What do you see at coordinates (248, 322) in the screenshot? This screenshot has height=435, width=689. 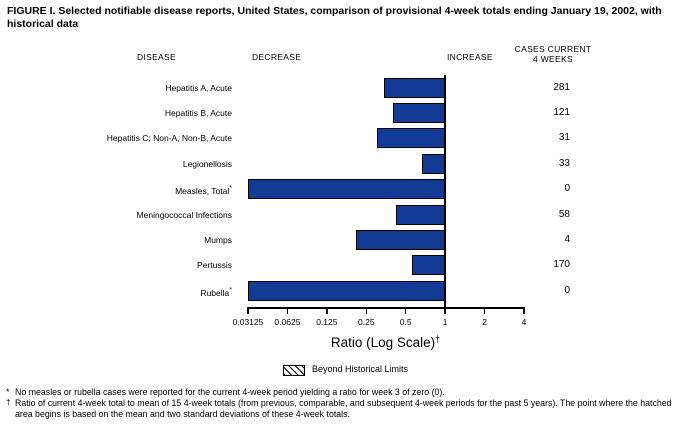 I see `x-axis-tick-label: 0.03125` at bounding box center [248, 322].